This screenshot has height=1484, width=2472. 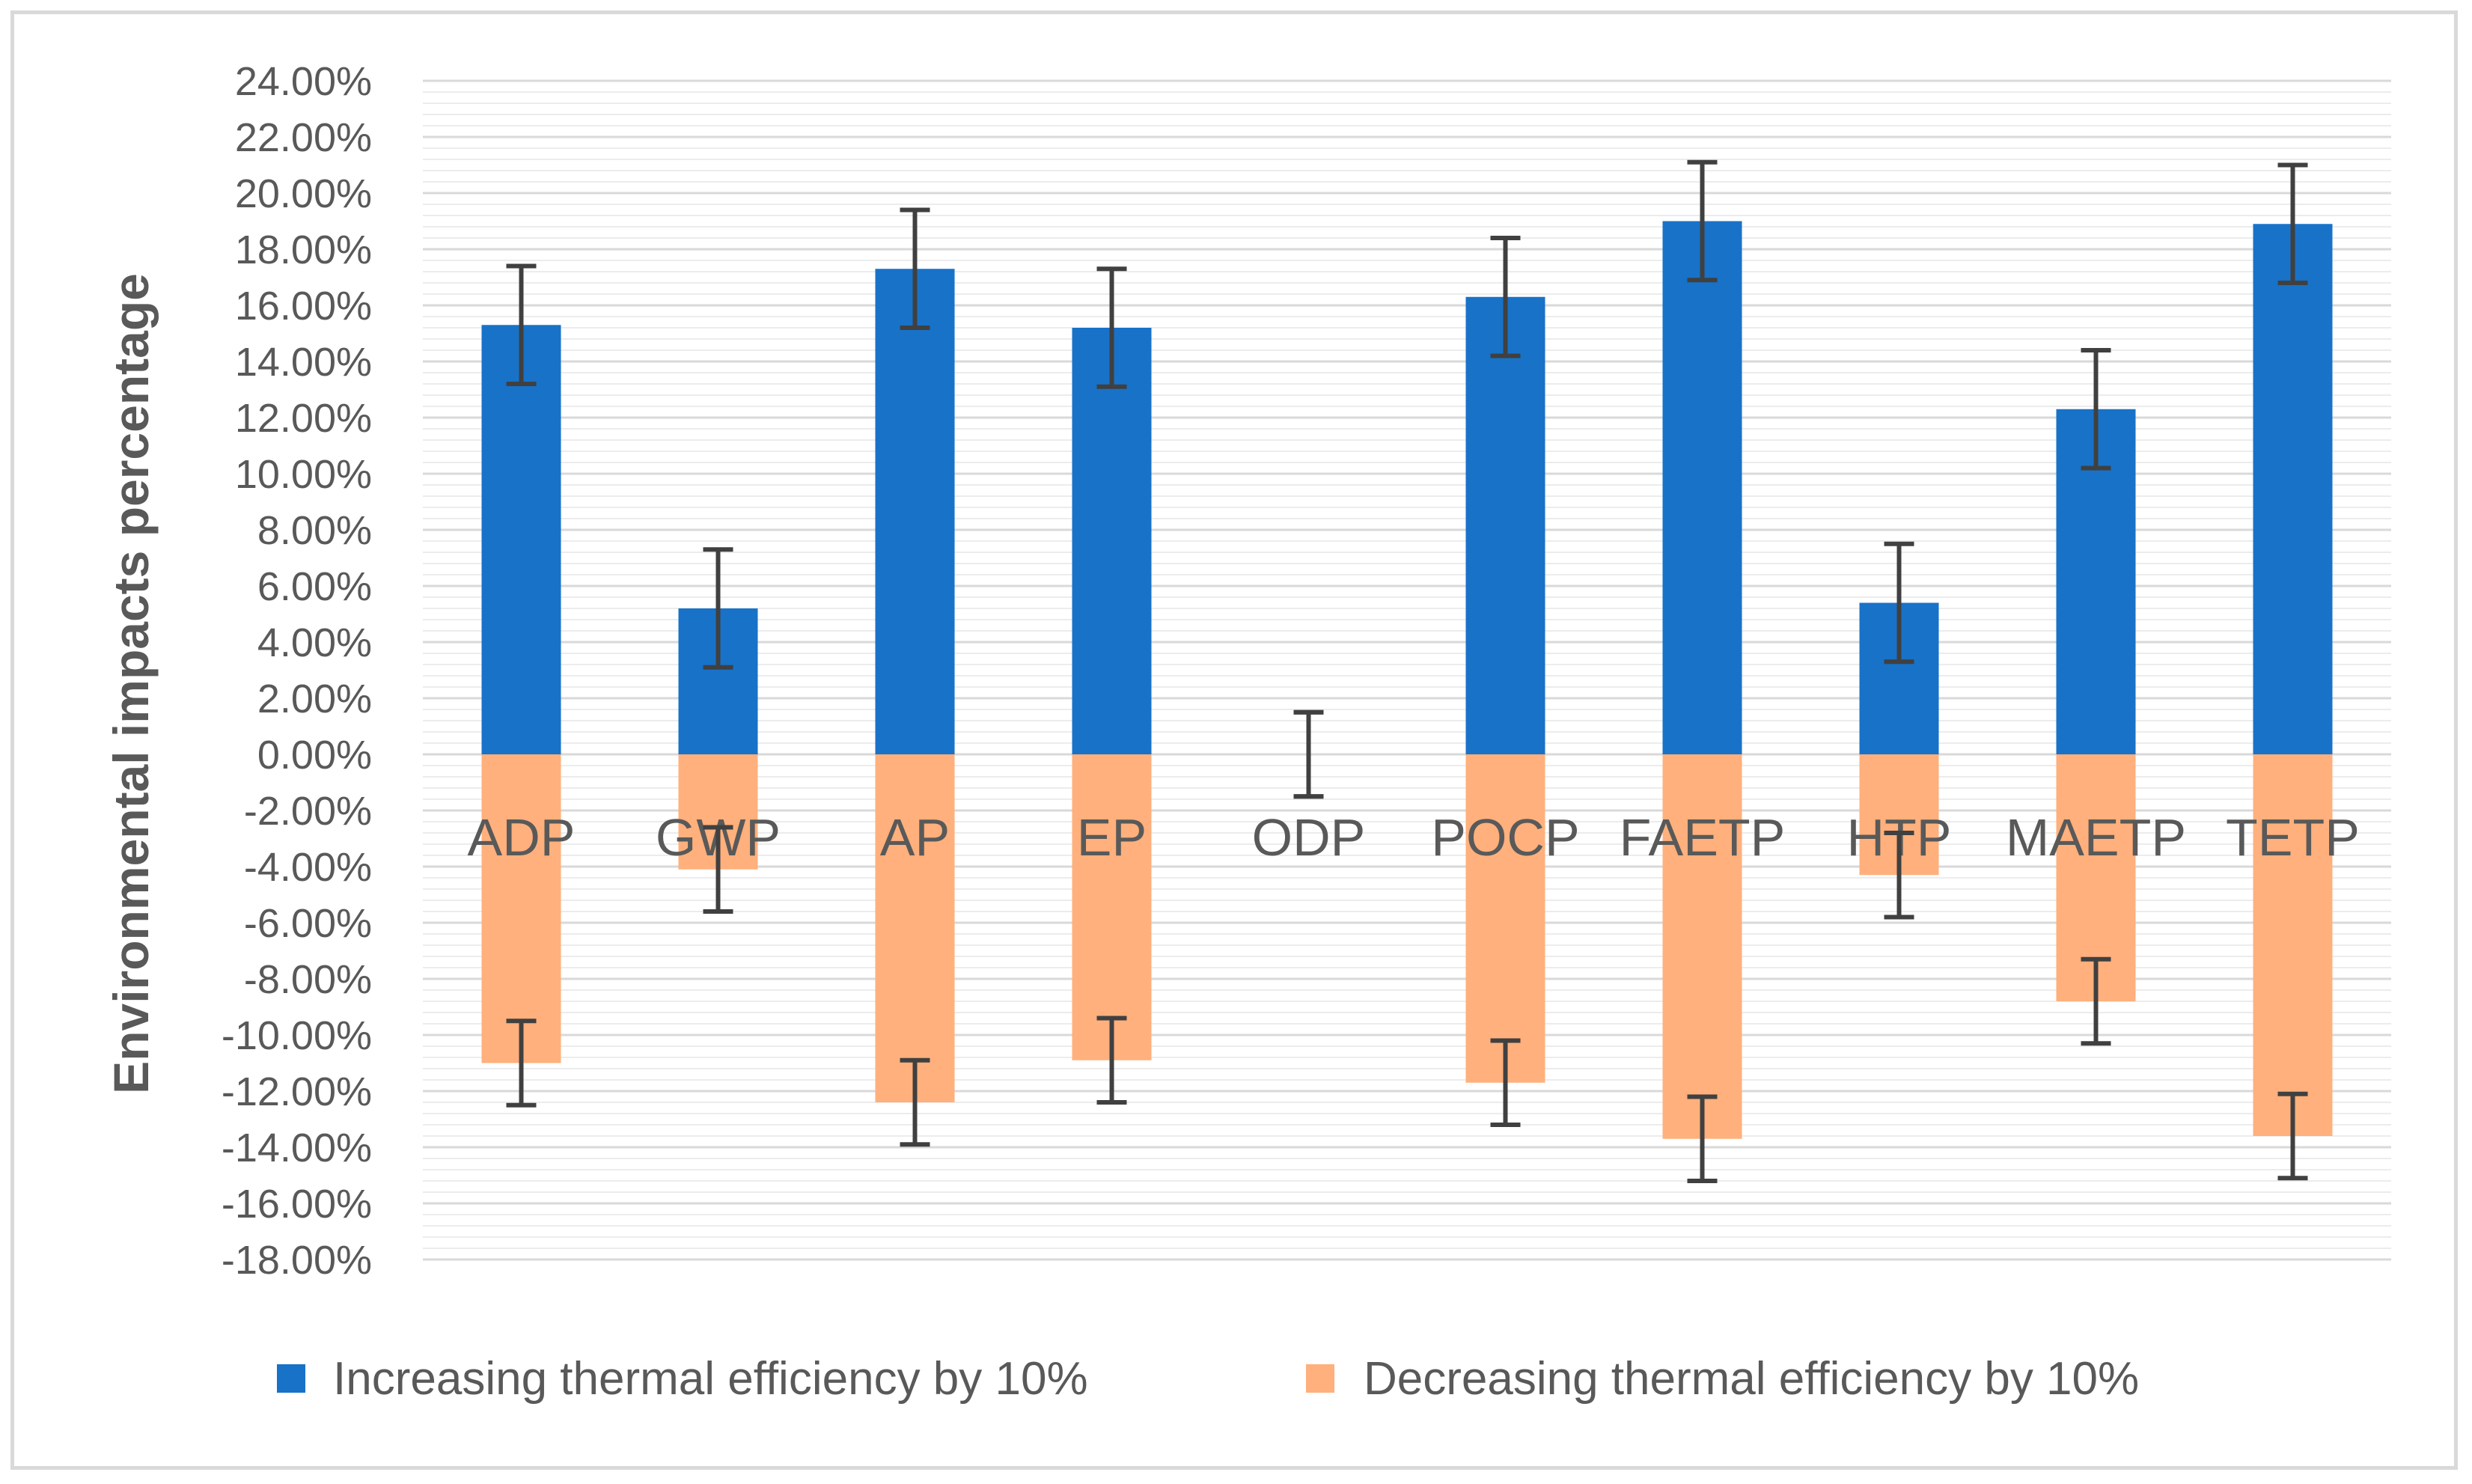 What do you see at coordinates (1702, 946) in the screenshot?
I see `bar-decreasing-faetp` at bounding box center [1702, 946].